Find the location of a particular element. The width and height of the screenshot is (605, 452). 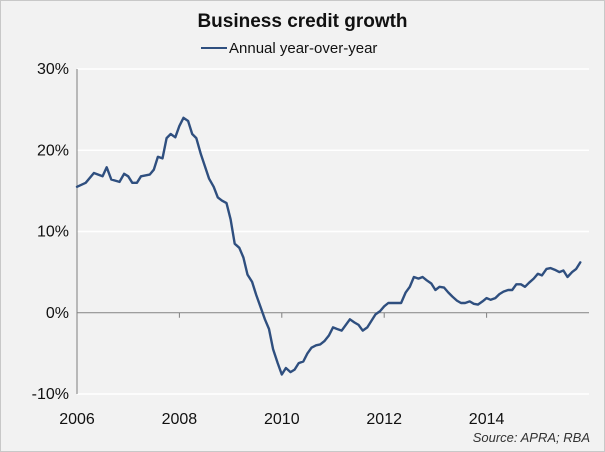

y-tick-label-2: 10% is located at coordinates (53, 232).